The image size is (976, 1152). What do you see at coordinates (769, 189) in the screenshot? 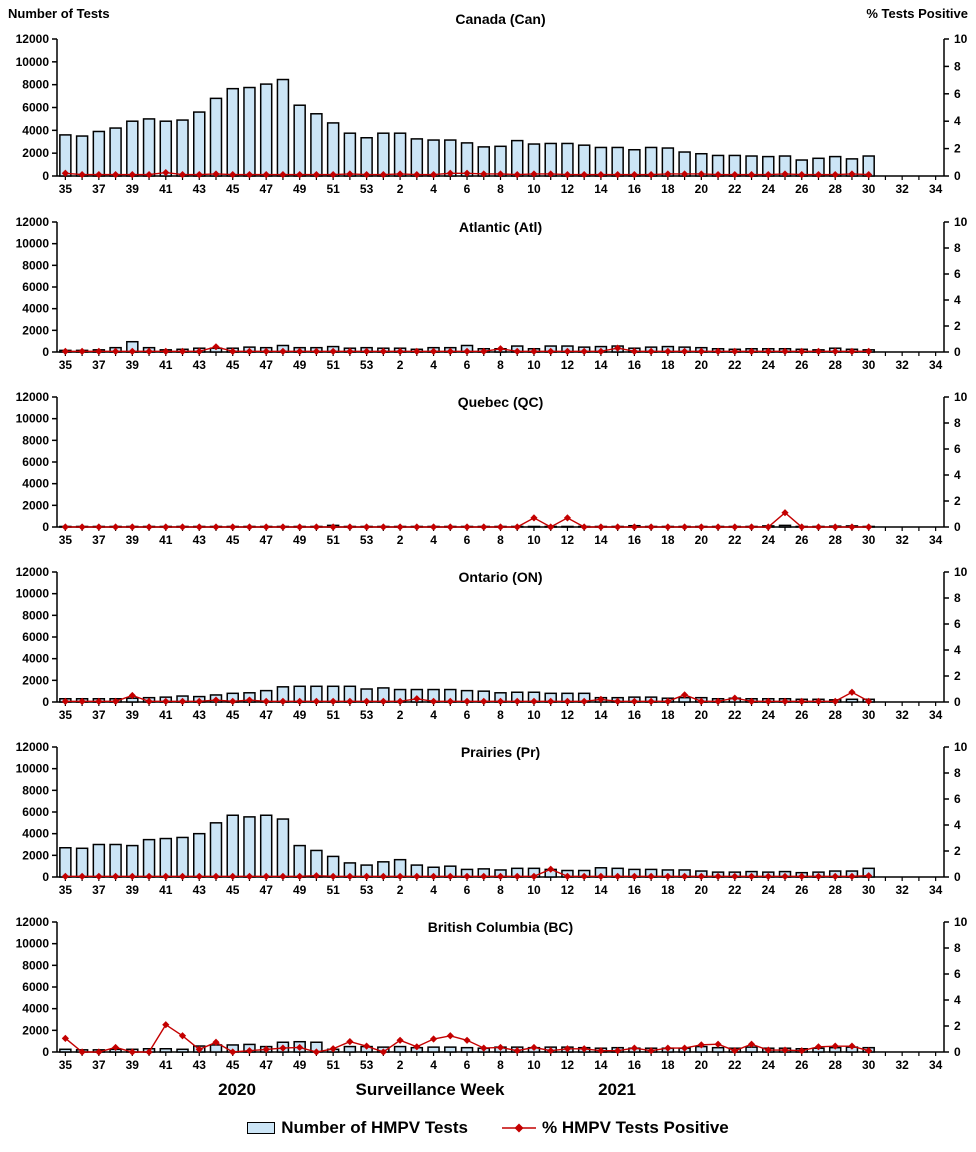
I see `week-label: 24` at bounding box center [769, 189].